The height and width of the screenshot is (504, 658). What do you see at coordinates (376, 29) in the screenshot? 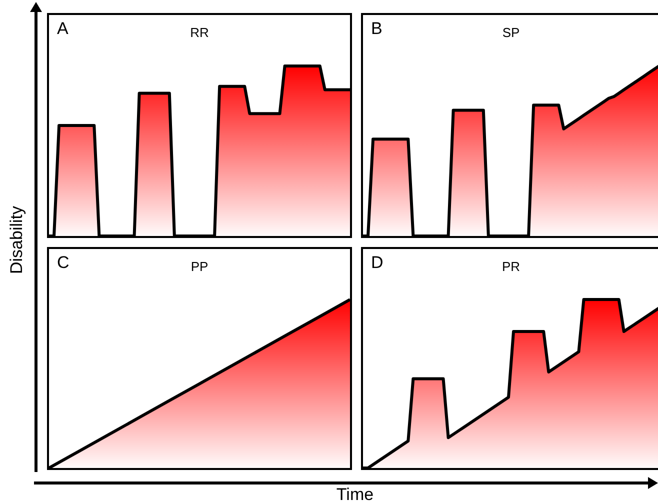
I see `text: B` at bounding box center [376, 29].